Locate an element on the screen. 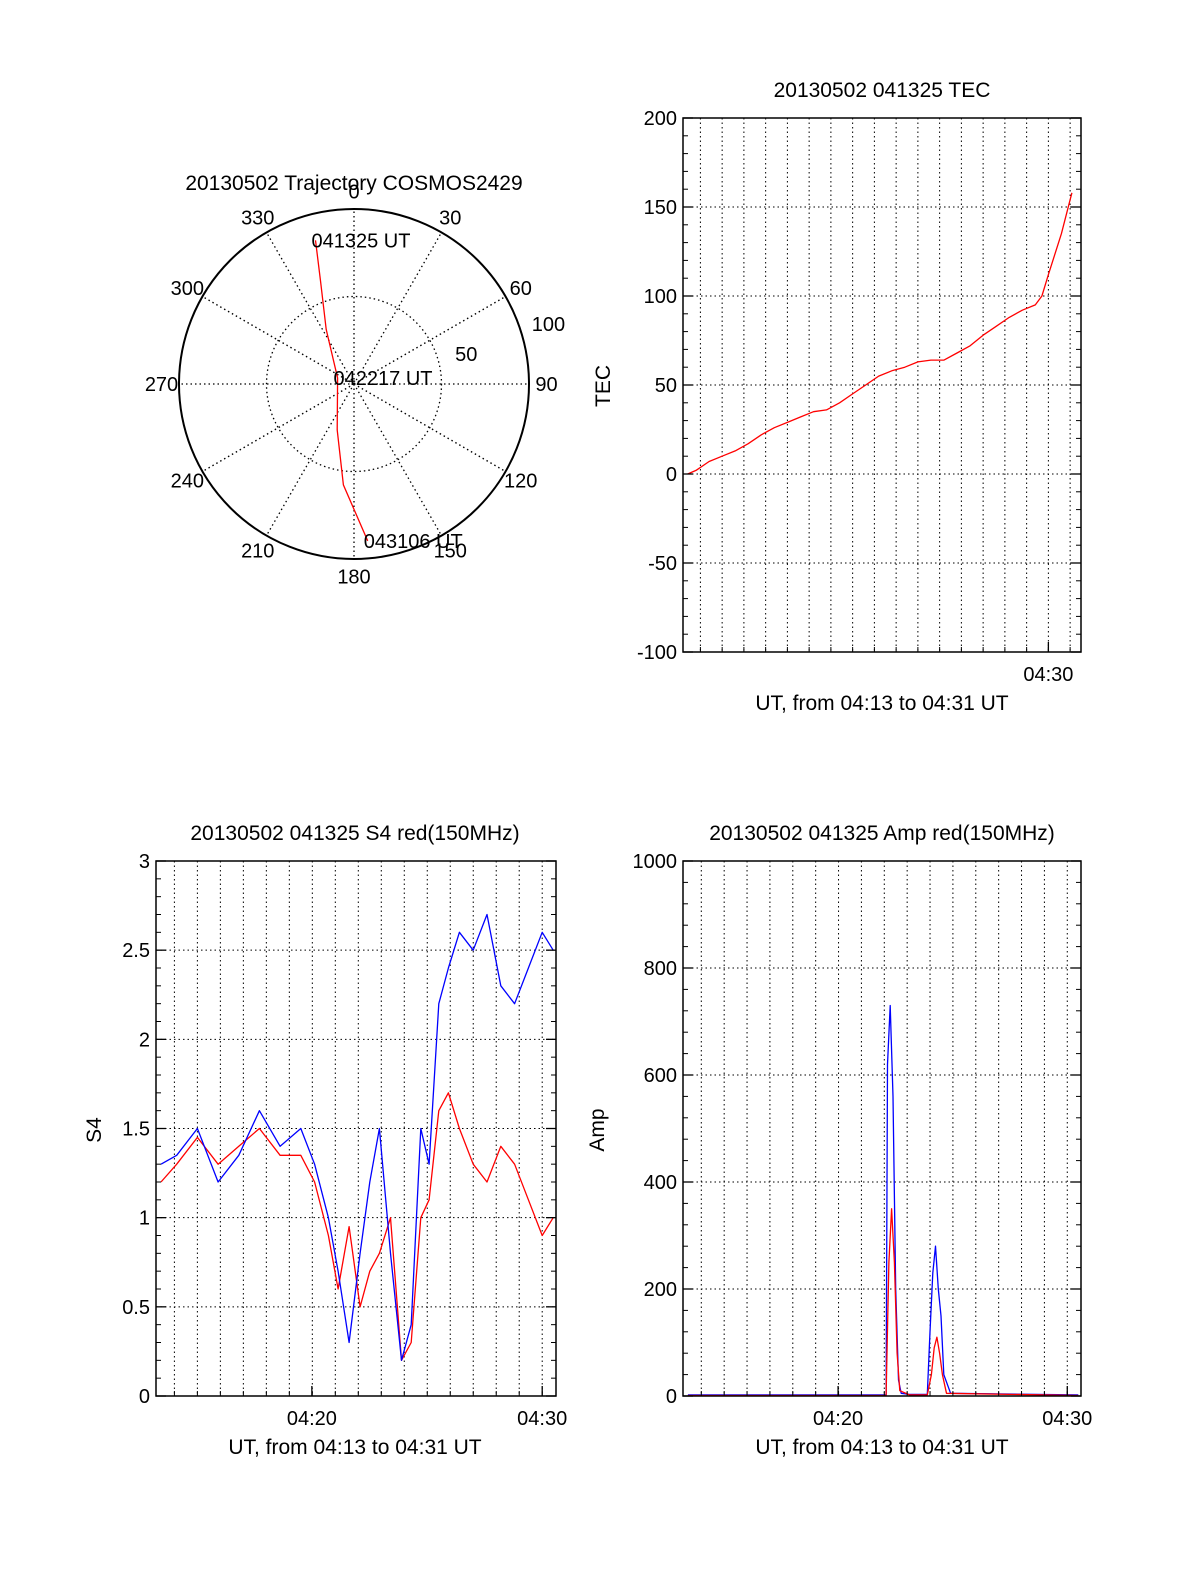 The image size is (1200, 1575). tec-ylabel: TEC is located at coordinates (603, 386).